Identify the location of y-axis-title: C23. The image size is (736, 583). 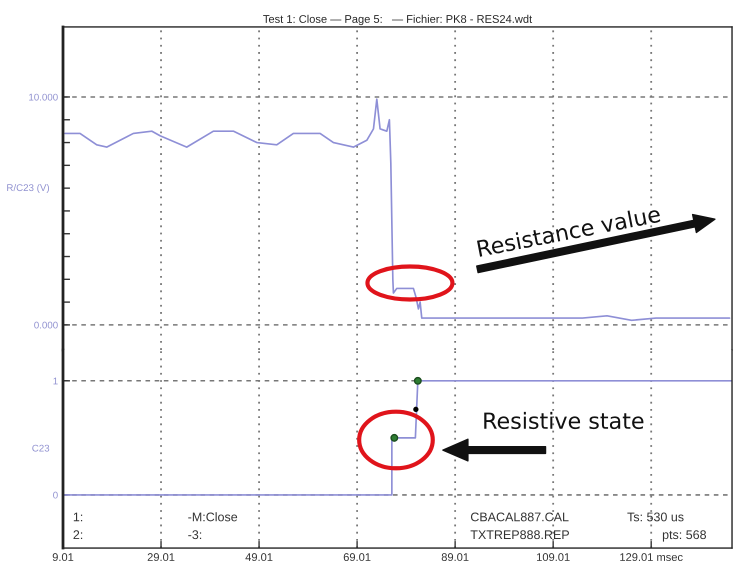
(41, 448).